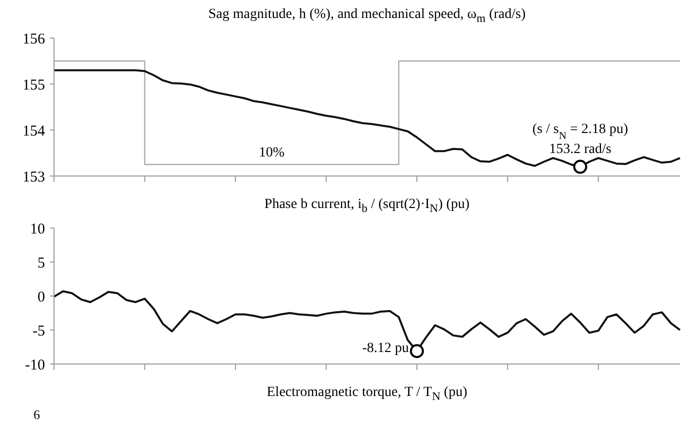 The width and height of the screenshot is (691, 424). I want to click on y-tick-label: 154, so click(34, 131).